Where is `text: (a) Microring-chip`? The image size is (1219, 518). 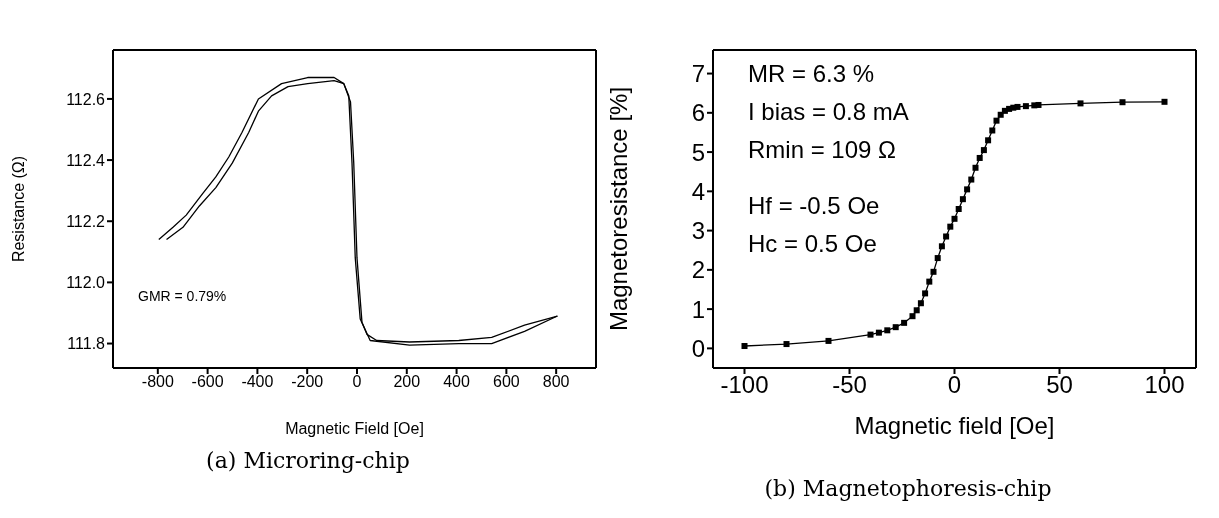
text: (a) Microring-chip is located at coordinates (308, 460).